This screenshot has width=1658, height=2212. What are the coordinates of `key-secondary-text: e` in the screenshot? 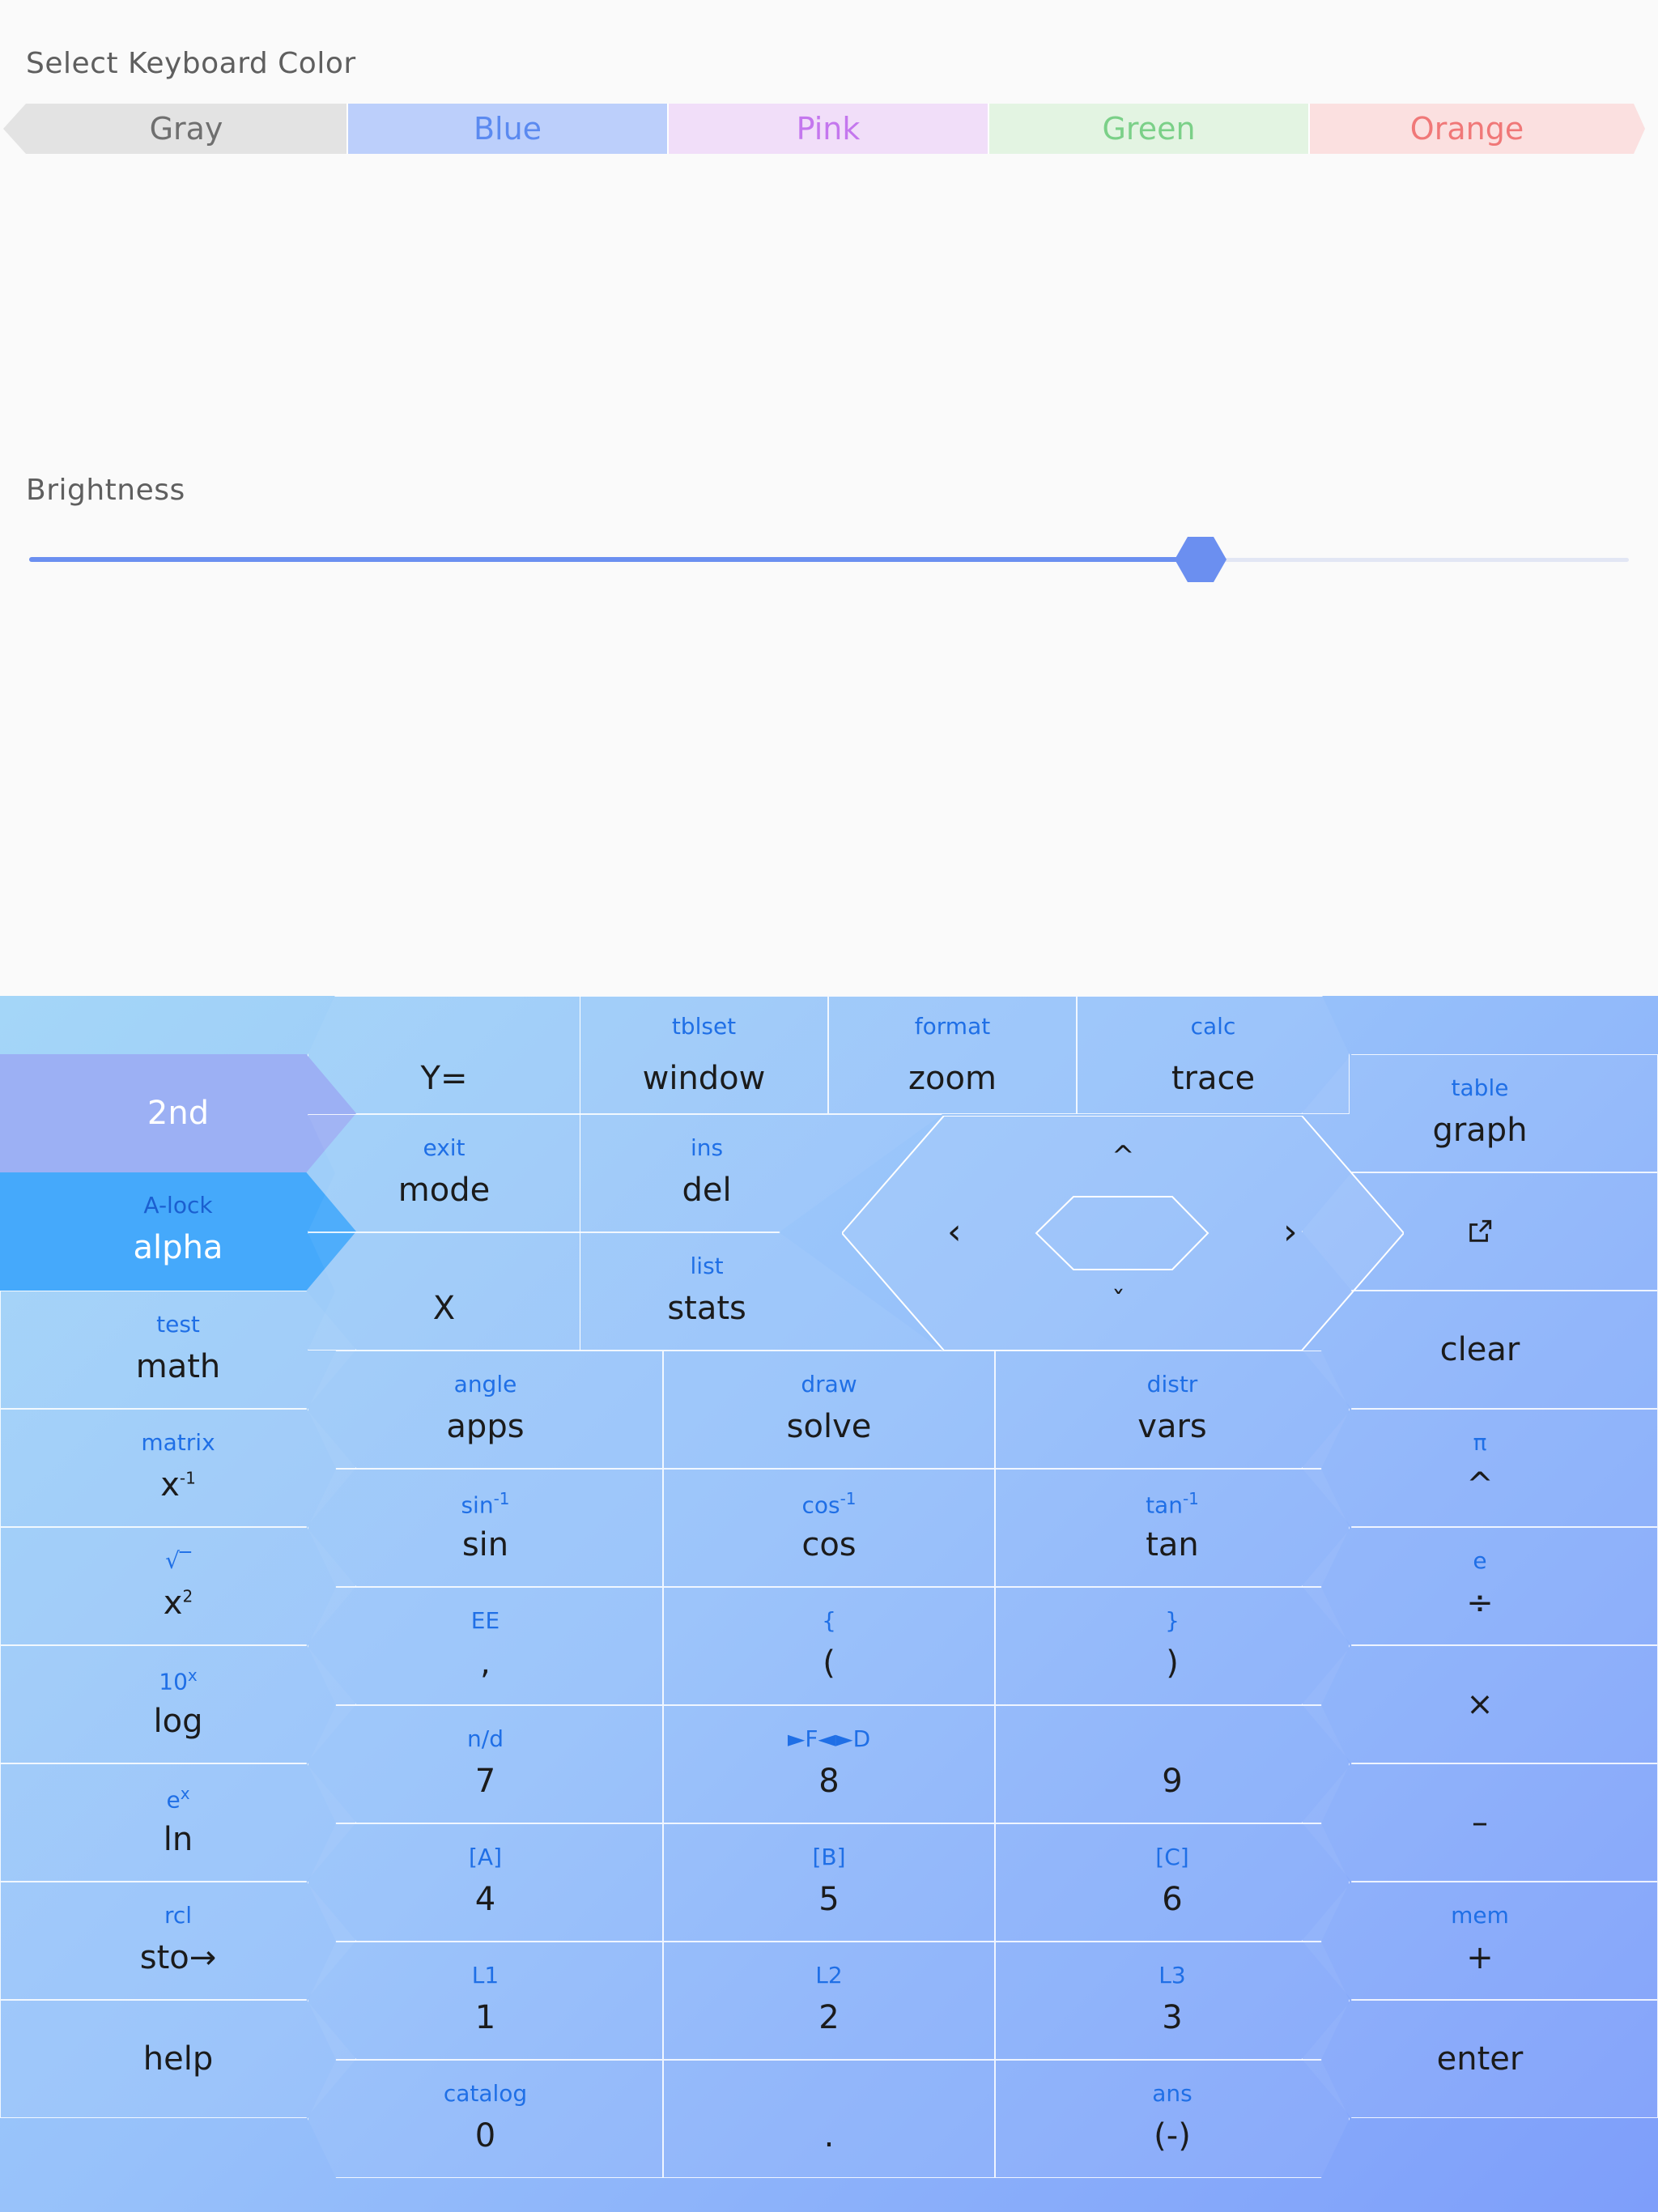 It's located at (173, 1800).